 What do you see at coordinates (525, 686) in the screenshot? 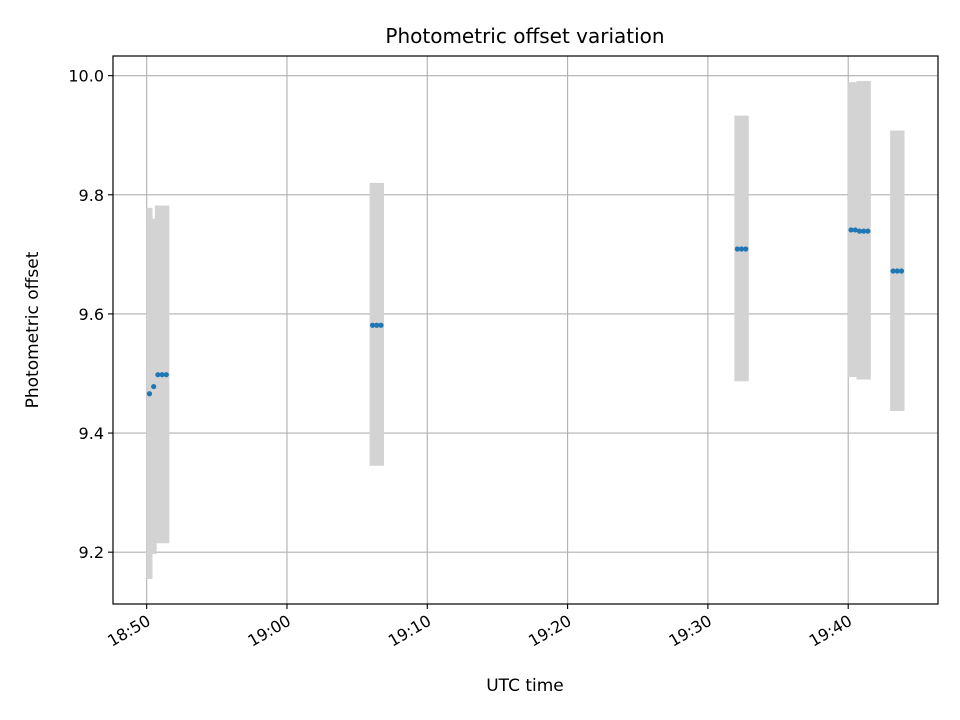
I see `x-axis-label: UTC time` at bounding box center [525, 686].